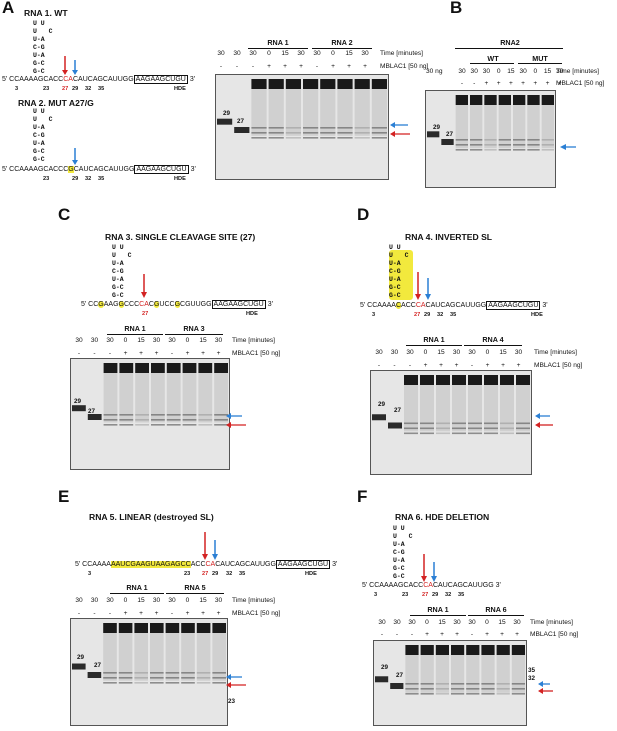 The height and width of the screenshot is (731, 617). I want to click on panel-c-arrow, so click(144, 286).